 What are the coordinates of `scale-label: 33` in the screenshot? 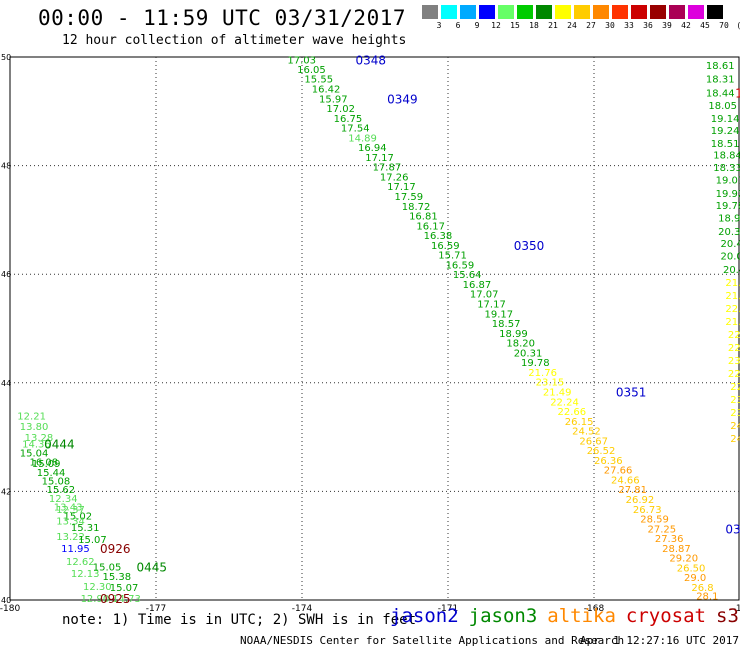 It's located at (629, 25).